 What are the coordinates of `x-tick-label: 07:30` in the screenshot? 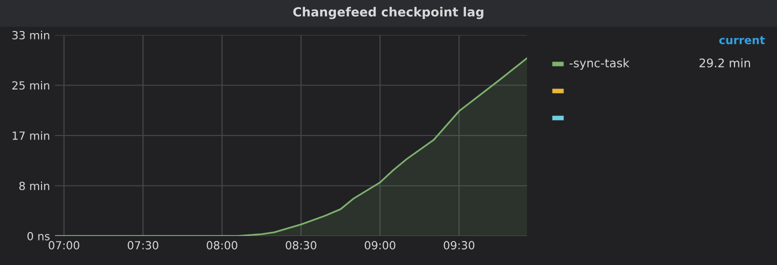 It's located at (143, 245).